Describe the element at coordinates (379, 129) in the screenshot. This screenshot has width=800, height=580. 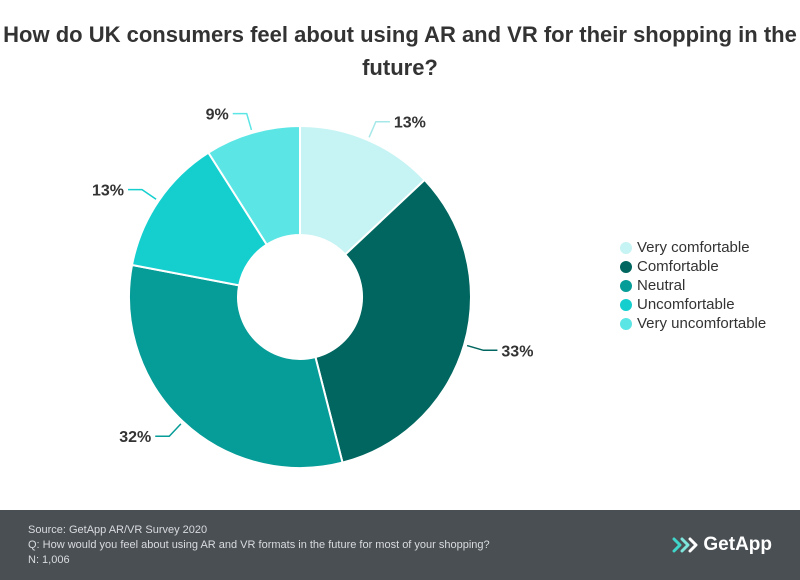
I see `leader-line-very-comfortable` at that location.